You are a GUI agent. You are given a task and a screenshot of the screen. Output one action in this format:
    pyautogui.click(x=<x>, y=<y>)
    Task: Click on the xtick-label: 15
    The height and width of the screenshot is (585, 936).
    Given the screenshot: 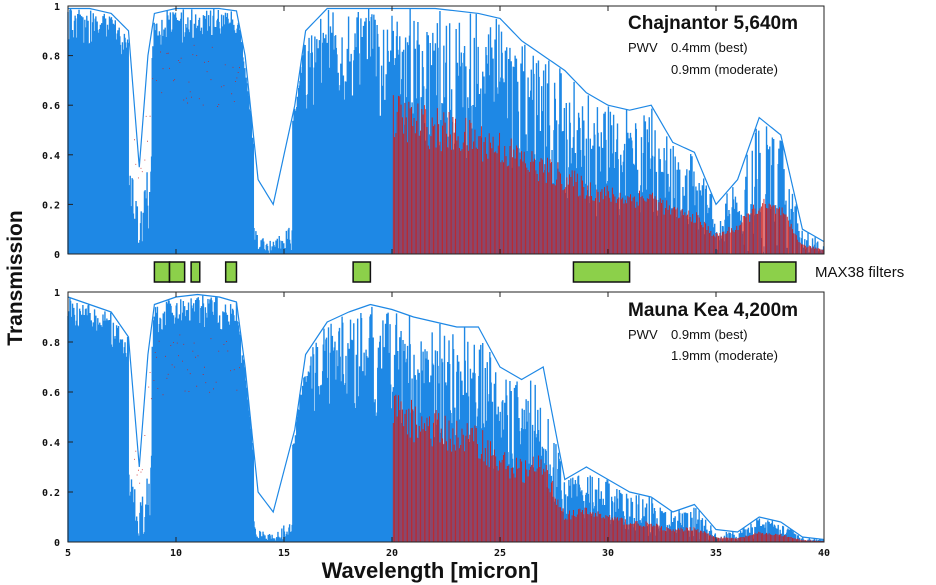 What is the action you would take?
    pyautogui.click(x=284, y=553)
    